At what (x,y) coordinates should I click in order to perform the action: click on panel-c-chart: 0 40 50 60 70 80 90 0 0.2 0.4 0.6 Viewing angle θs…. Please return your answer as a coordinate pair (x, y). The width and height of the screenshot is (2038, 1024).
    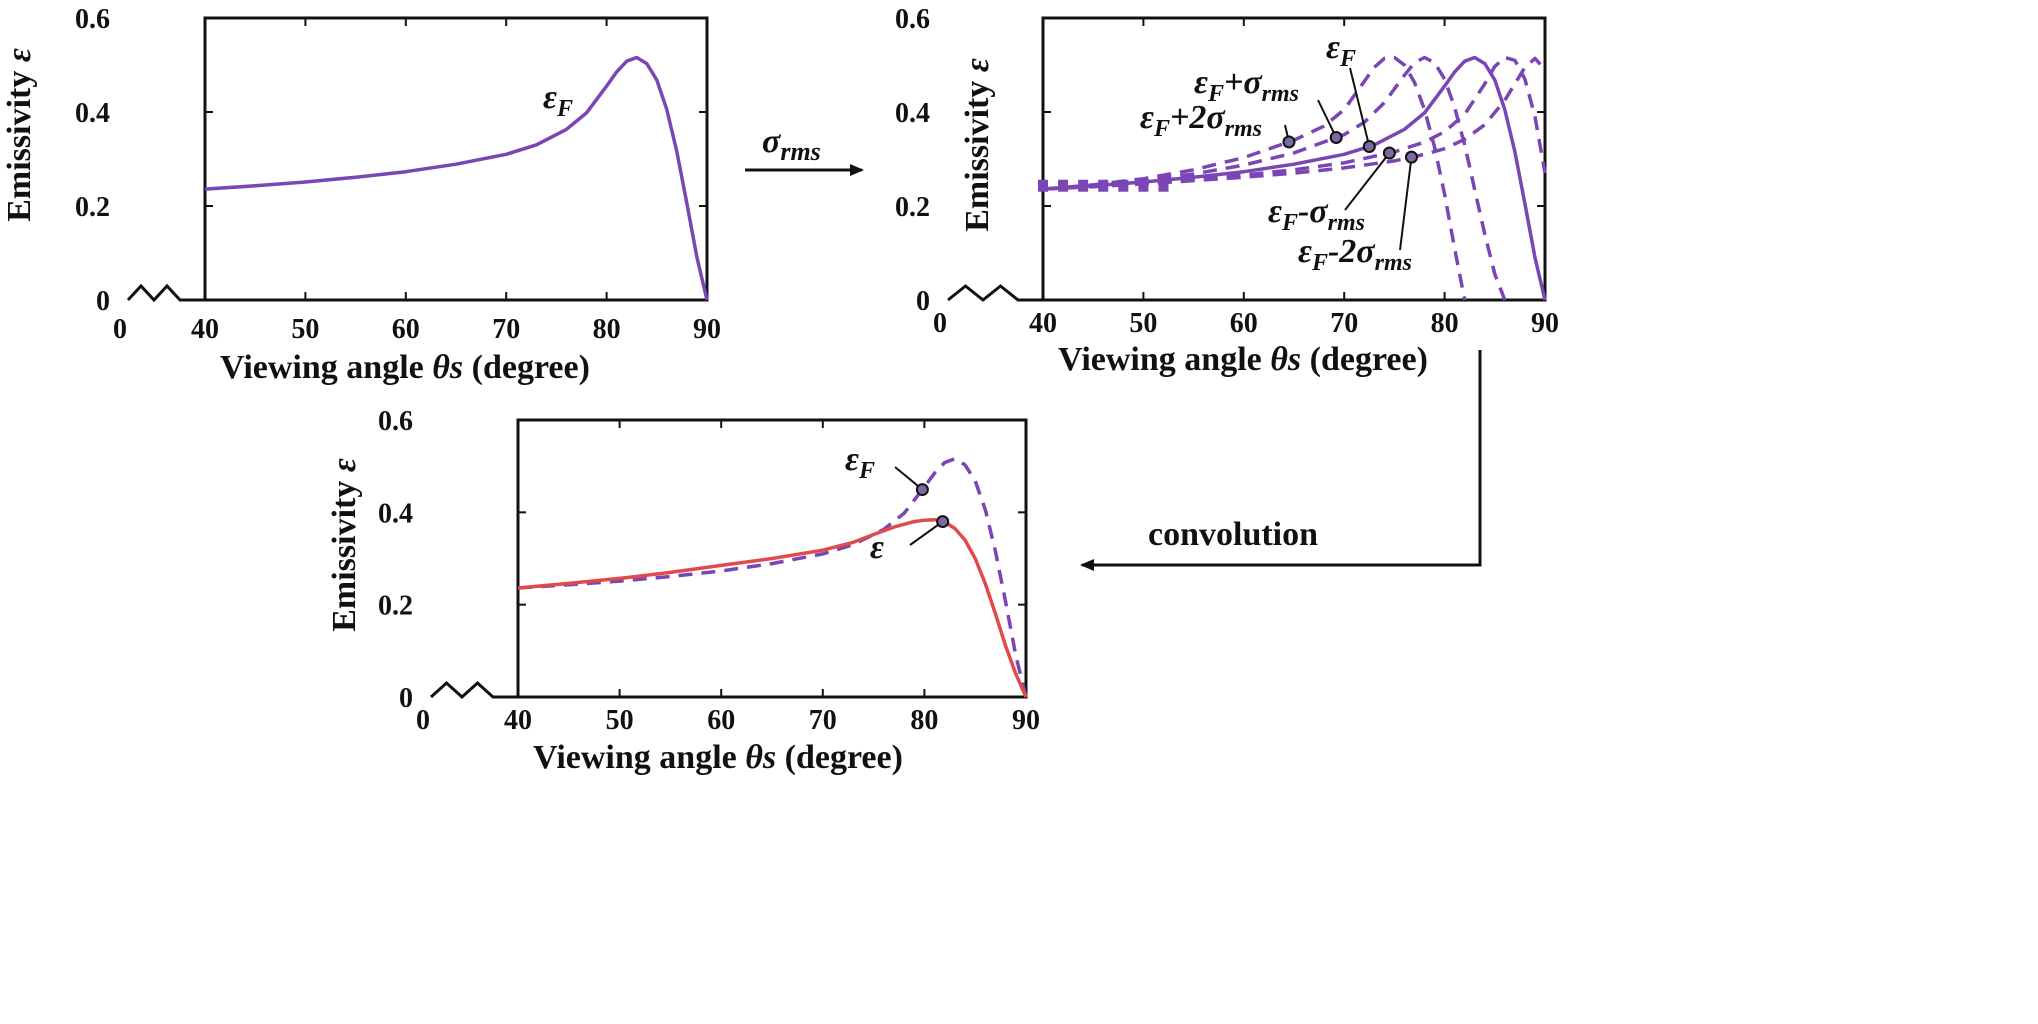
    Looking at the image, I should click on (683, 591).